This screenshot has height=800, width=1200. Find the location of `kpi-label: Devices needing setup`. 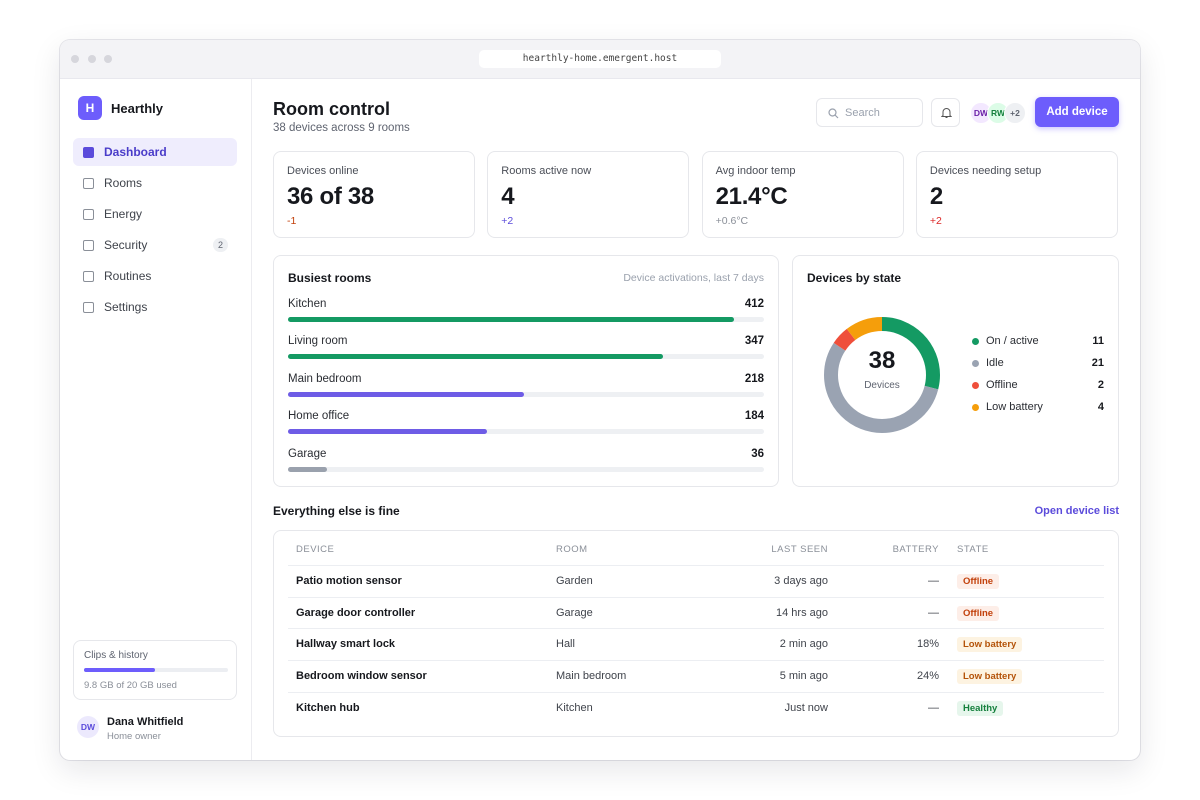

kpi-label: Devices needing setup is located at coordinates (985, 171).